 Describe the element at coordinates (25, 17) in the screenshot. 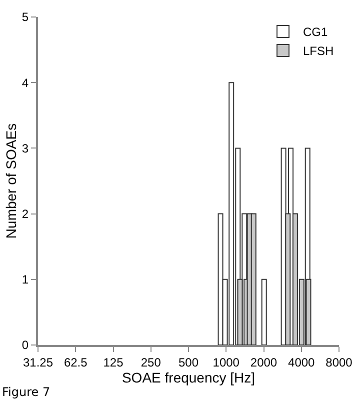

I see `y-tick-label: 5` at that location.